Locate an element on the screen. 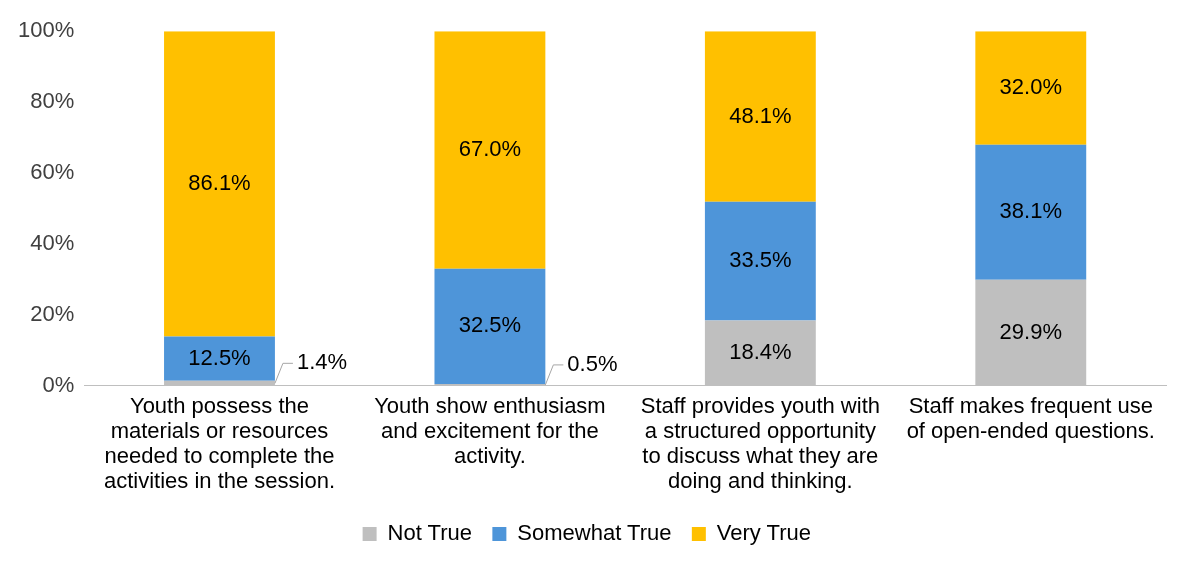 The height and width of the screenshot is (563, 1182). y-tick-label: 100% is located at coordinates (46, 30).